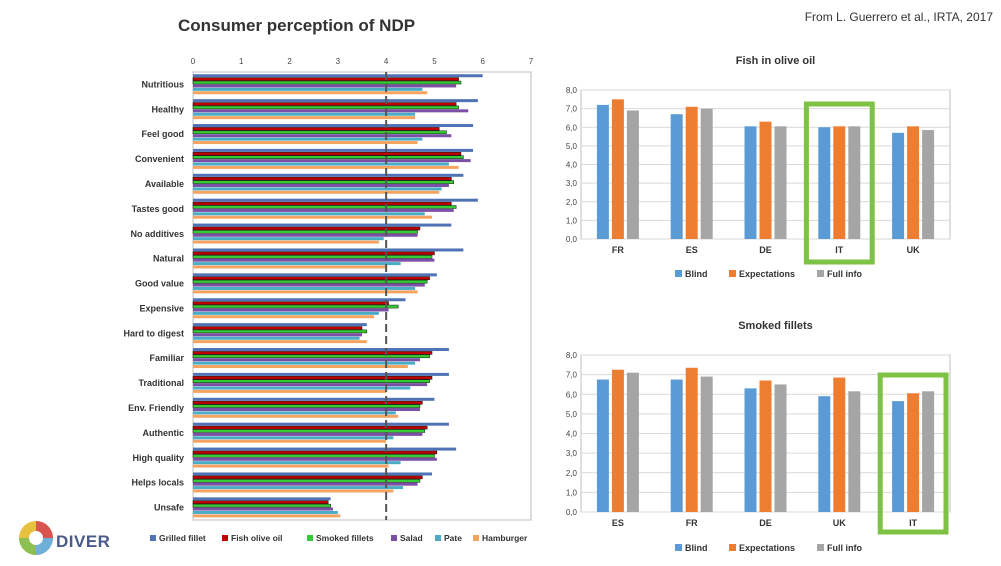  What do you see at coordinates (161, 308) in the screenshot?
I see `category-label: Expensive` at bounding box center [161, 308].